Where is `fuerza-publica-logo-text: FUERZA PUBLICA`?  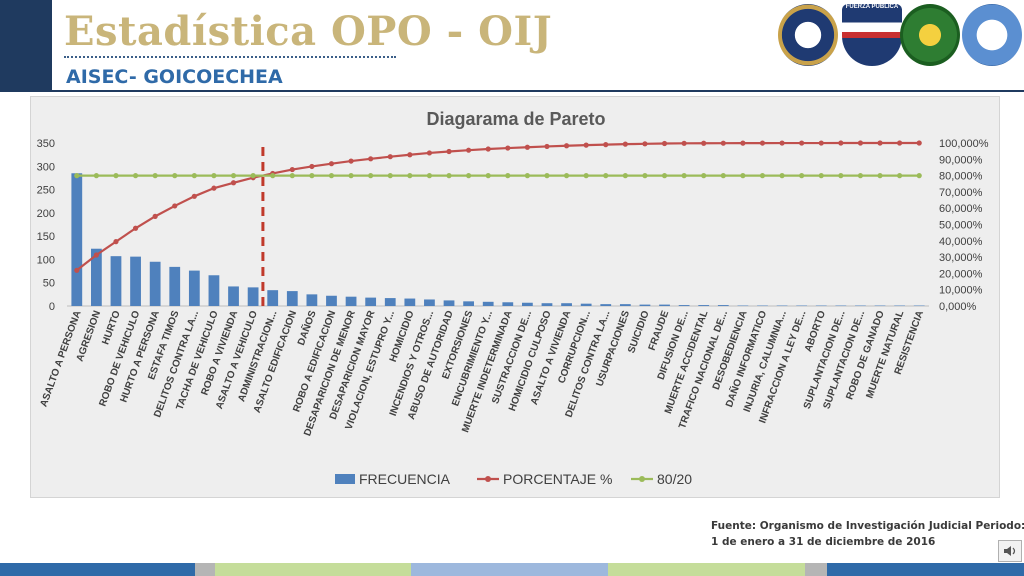 fuerza-publica-logo-text: FUERZA PUBLICA is located at coordinates (872, 7).